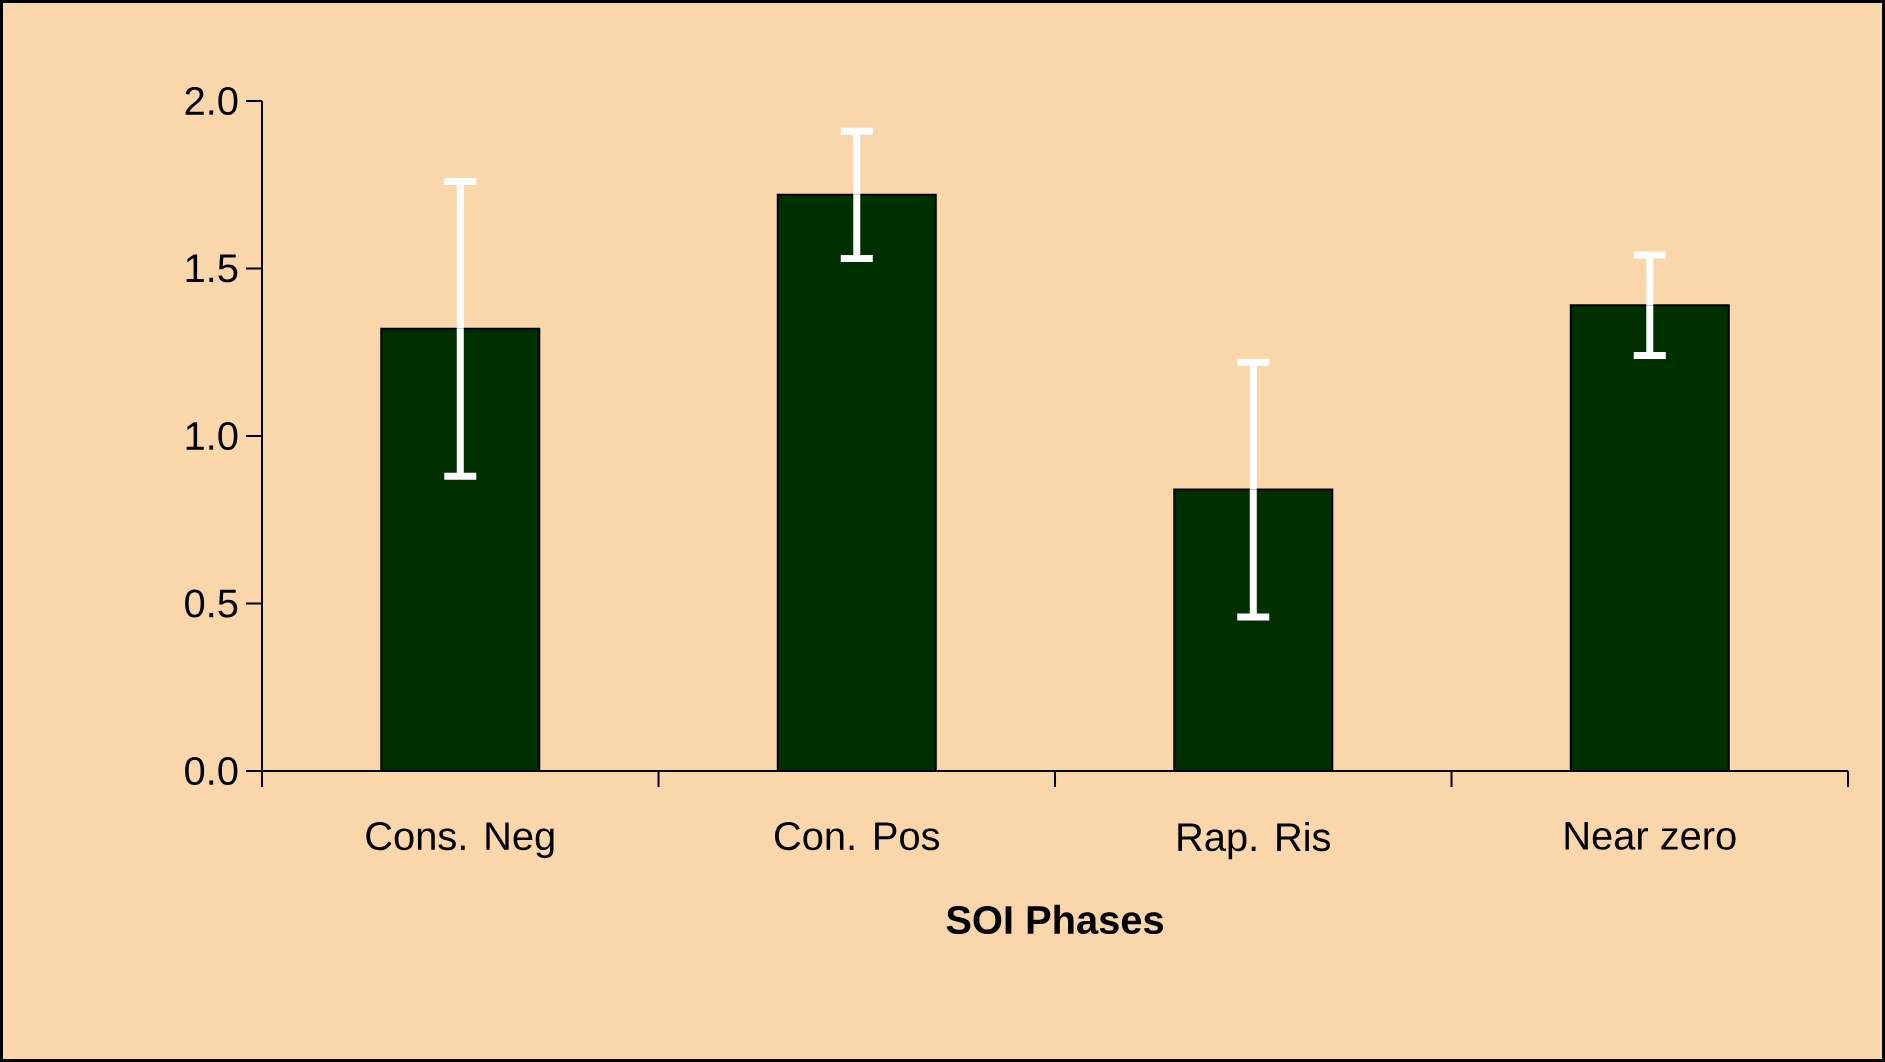 Image resolution: width=1885 pixels, height=1062 pixels. What do you see at coordinates (211, 101) in the screenshot?
I see `y-tick-label: 2.0` at bounding box center [211, 101].